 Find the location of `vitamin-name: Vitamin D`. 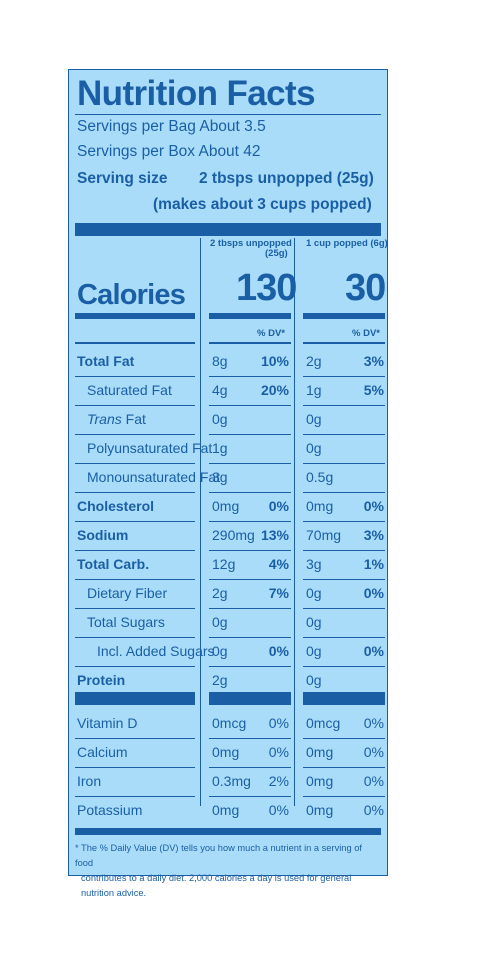

vitamin-name: Vitamin D is located at coordinates (107, 723).